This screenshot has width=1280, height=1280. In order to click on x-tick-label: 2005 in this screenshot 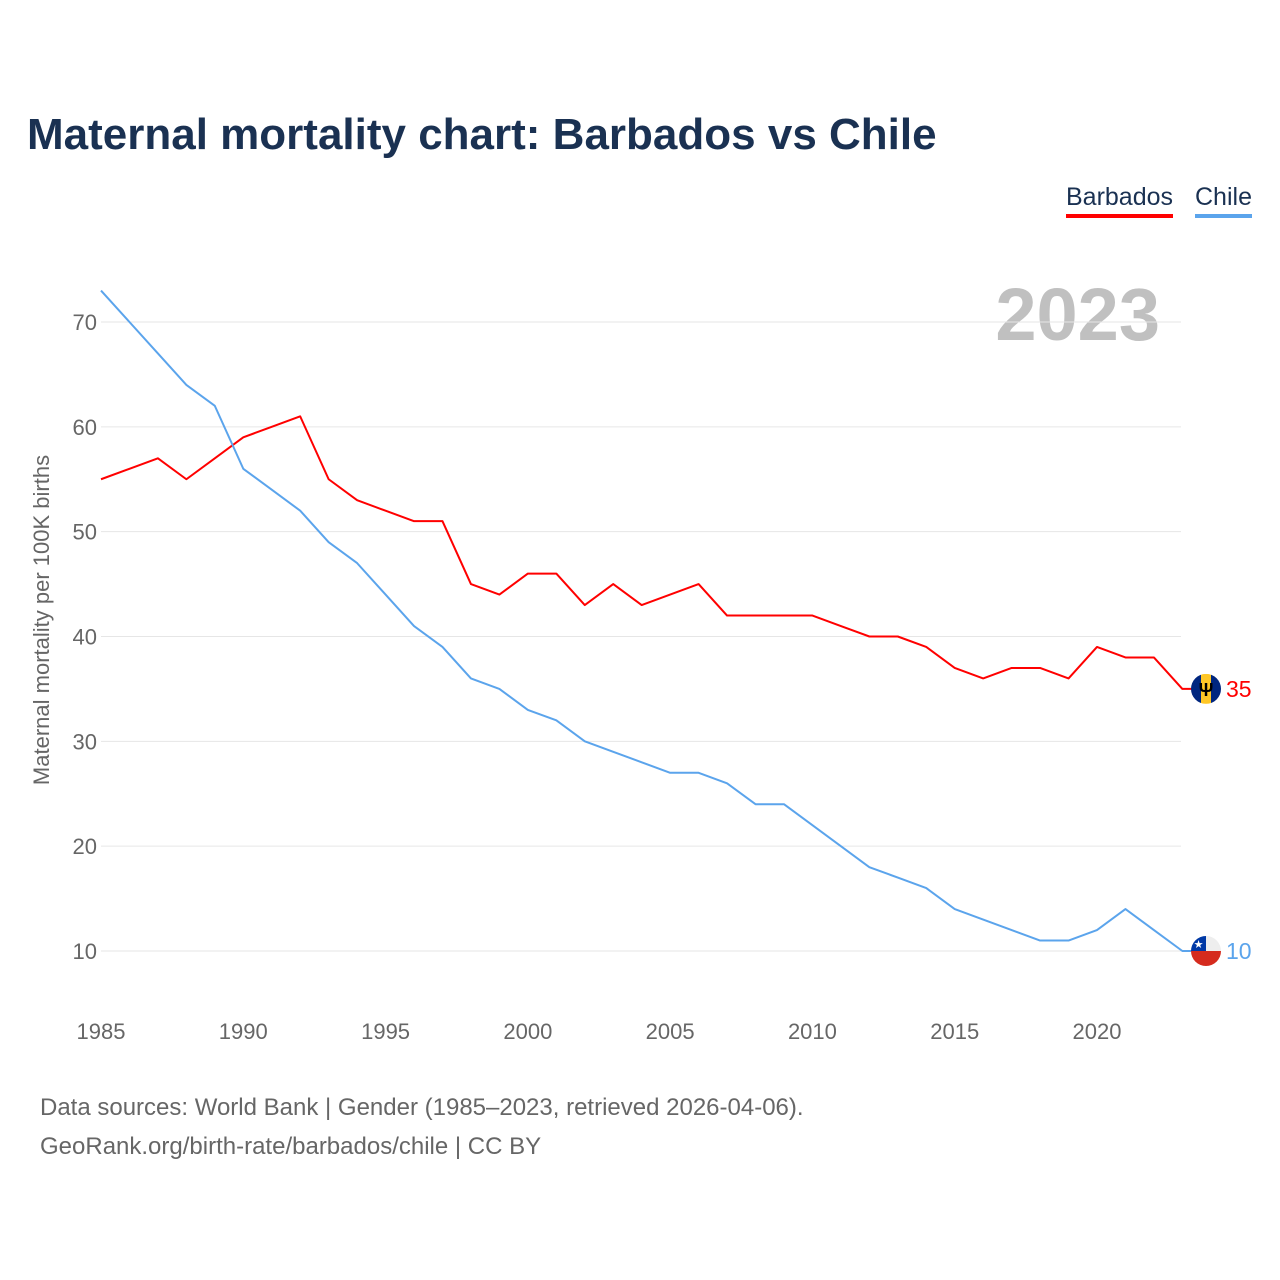, I will do `click(670, 1031)`.